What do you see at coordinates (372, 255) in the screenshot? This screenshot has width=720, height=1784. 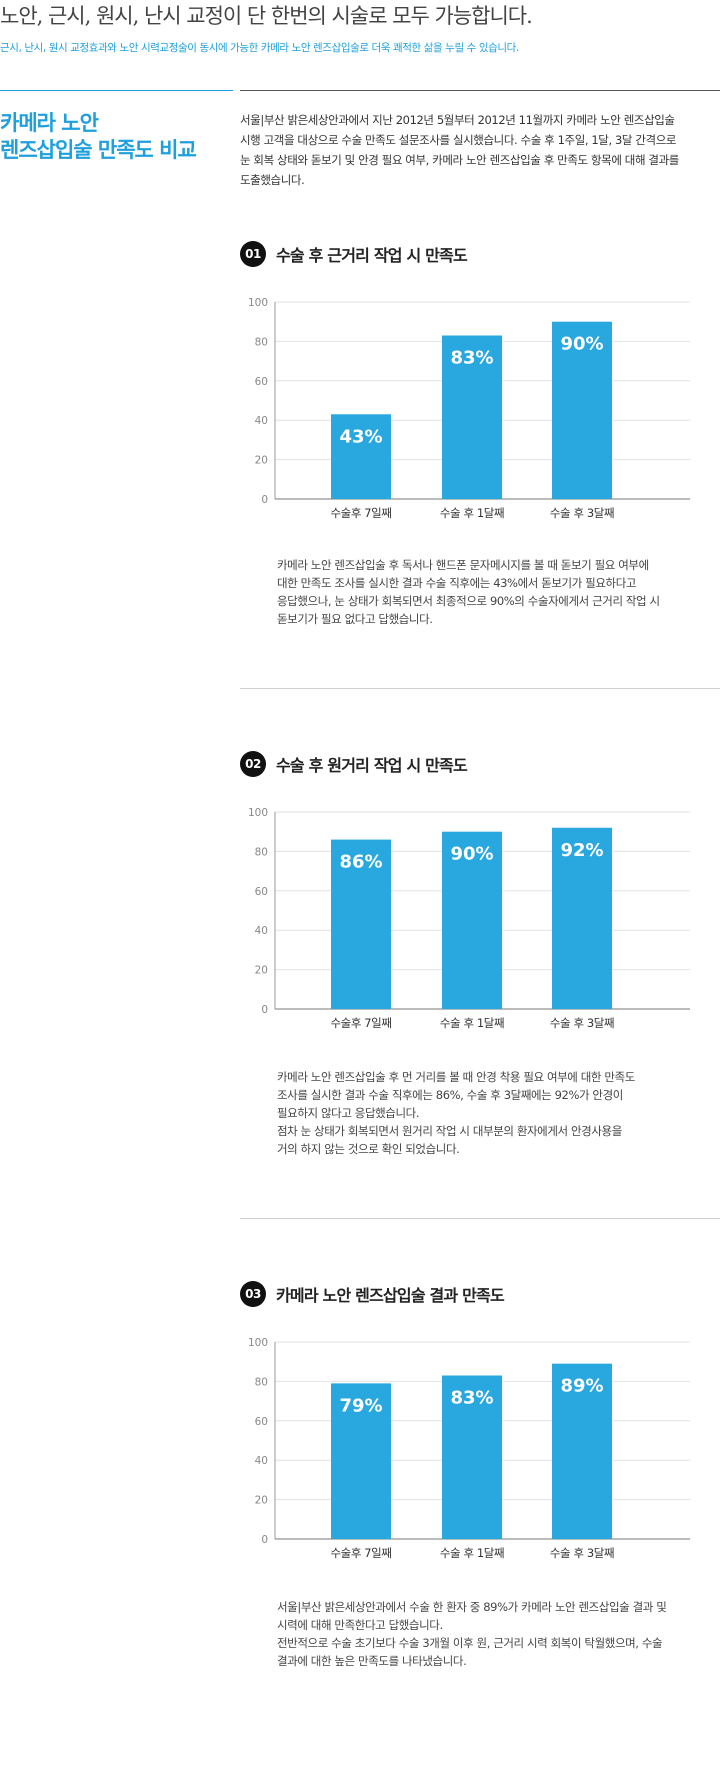 I see `section-heading-title: 수술 후 근거리 작업 시 만족도` at bounding box center [372, 255].